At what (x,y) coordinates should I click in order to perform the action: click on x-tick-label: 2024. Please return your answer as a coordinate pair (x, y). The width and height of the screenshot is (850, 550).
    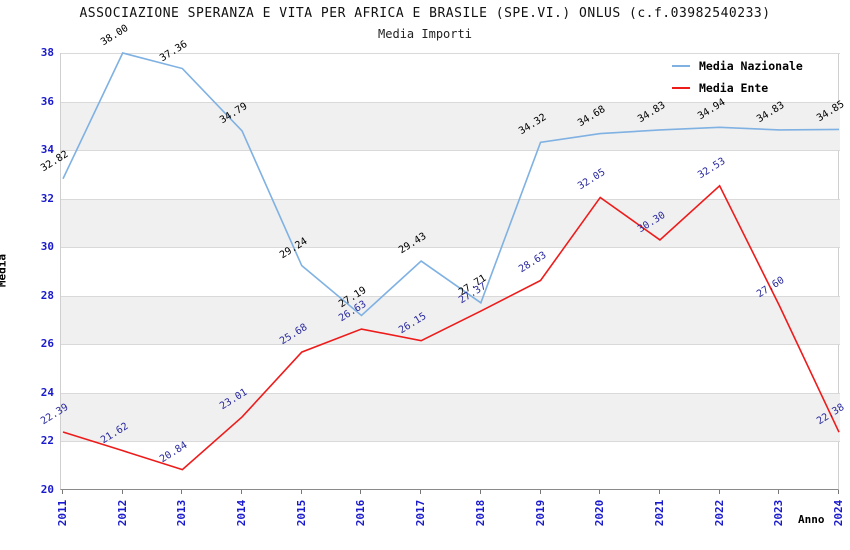
    Looking at the image, I should click on (838, 513).